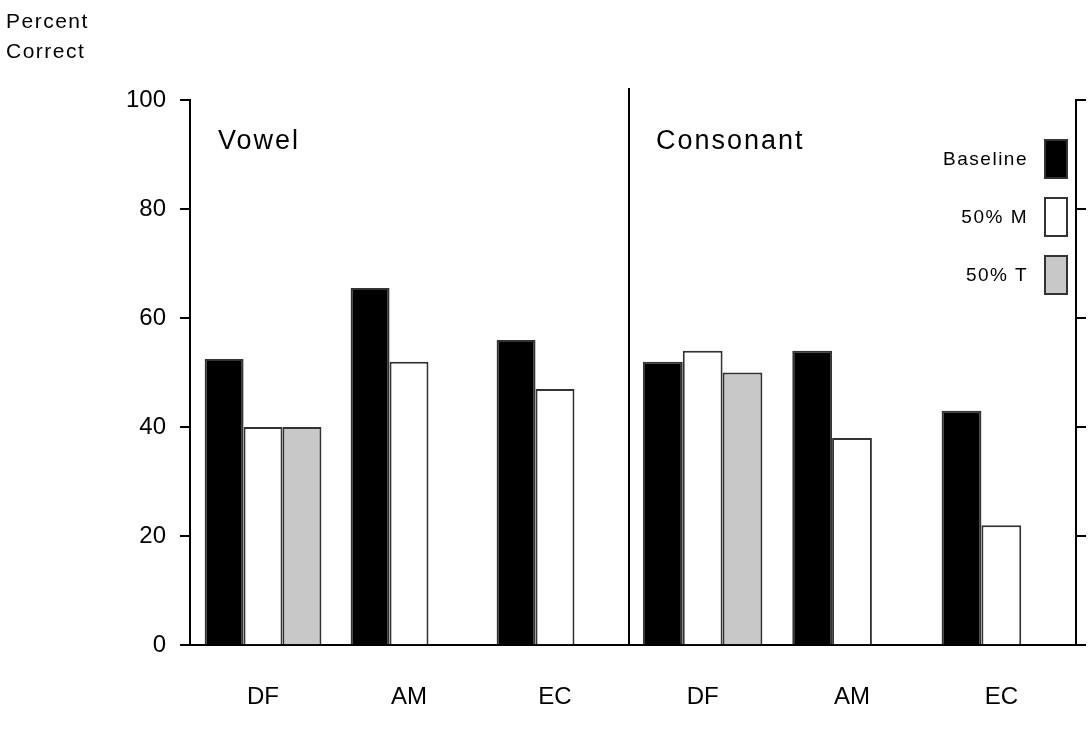  Describe the element at coordinates (259, 140) in the screenshot. I see `text: Vowel` at that location.